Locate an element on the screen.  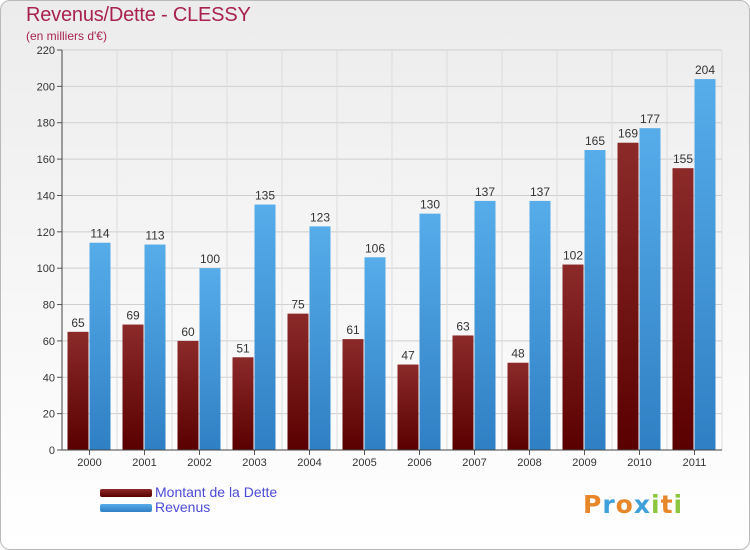
data-label-debt: 61 is located at coordinates (353, 330).